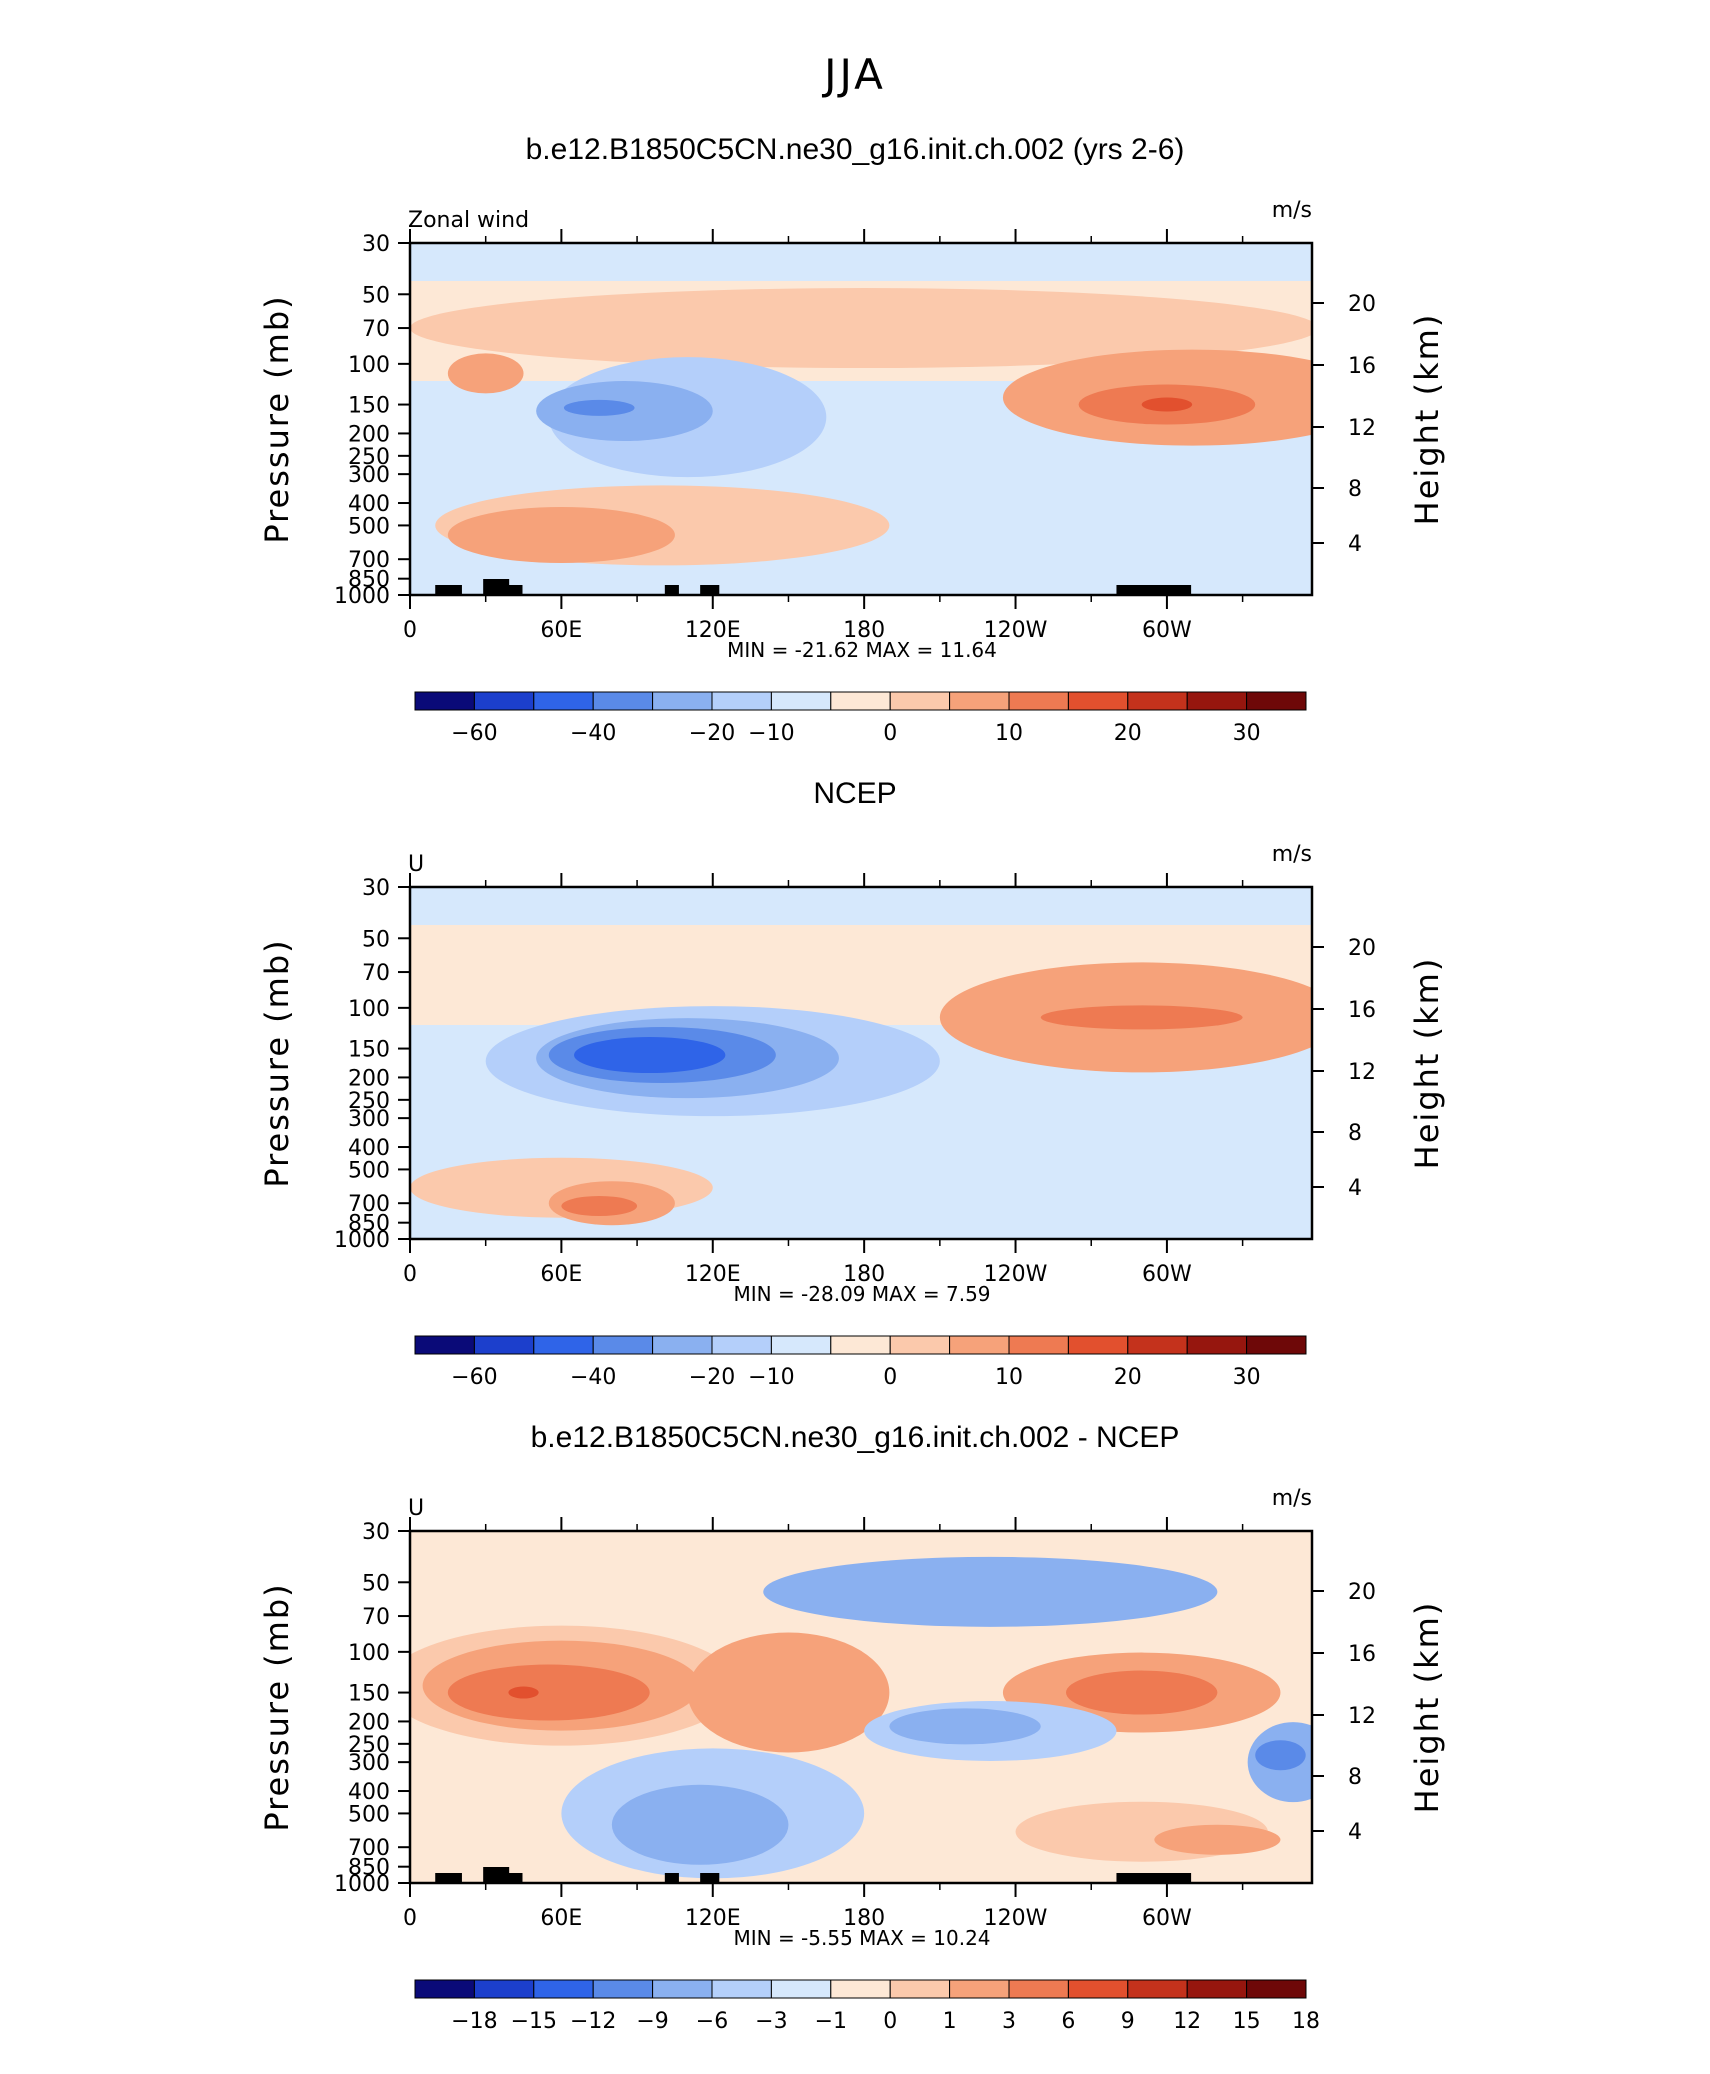 This screenshot has width=1710, height=2074. What do you see at coordinates (712, 2021) in the screenshot?
I see `colorbar-label: −6` at bounding box center [712, 2021].